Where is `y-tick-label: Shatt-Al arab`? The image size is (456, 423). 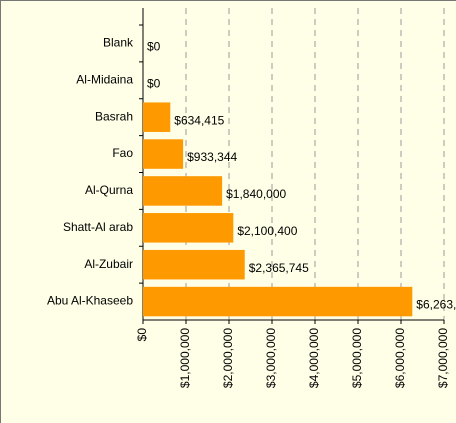
y-tick-label: Shatt-Al arab is located at coordinates (98, 227).